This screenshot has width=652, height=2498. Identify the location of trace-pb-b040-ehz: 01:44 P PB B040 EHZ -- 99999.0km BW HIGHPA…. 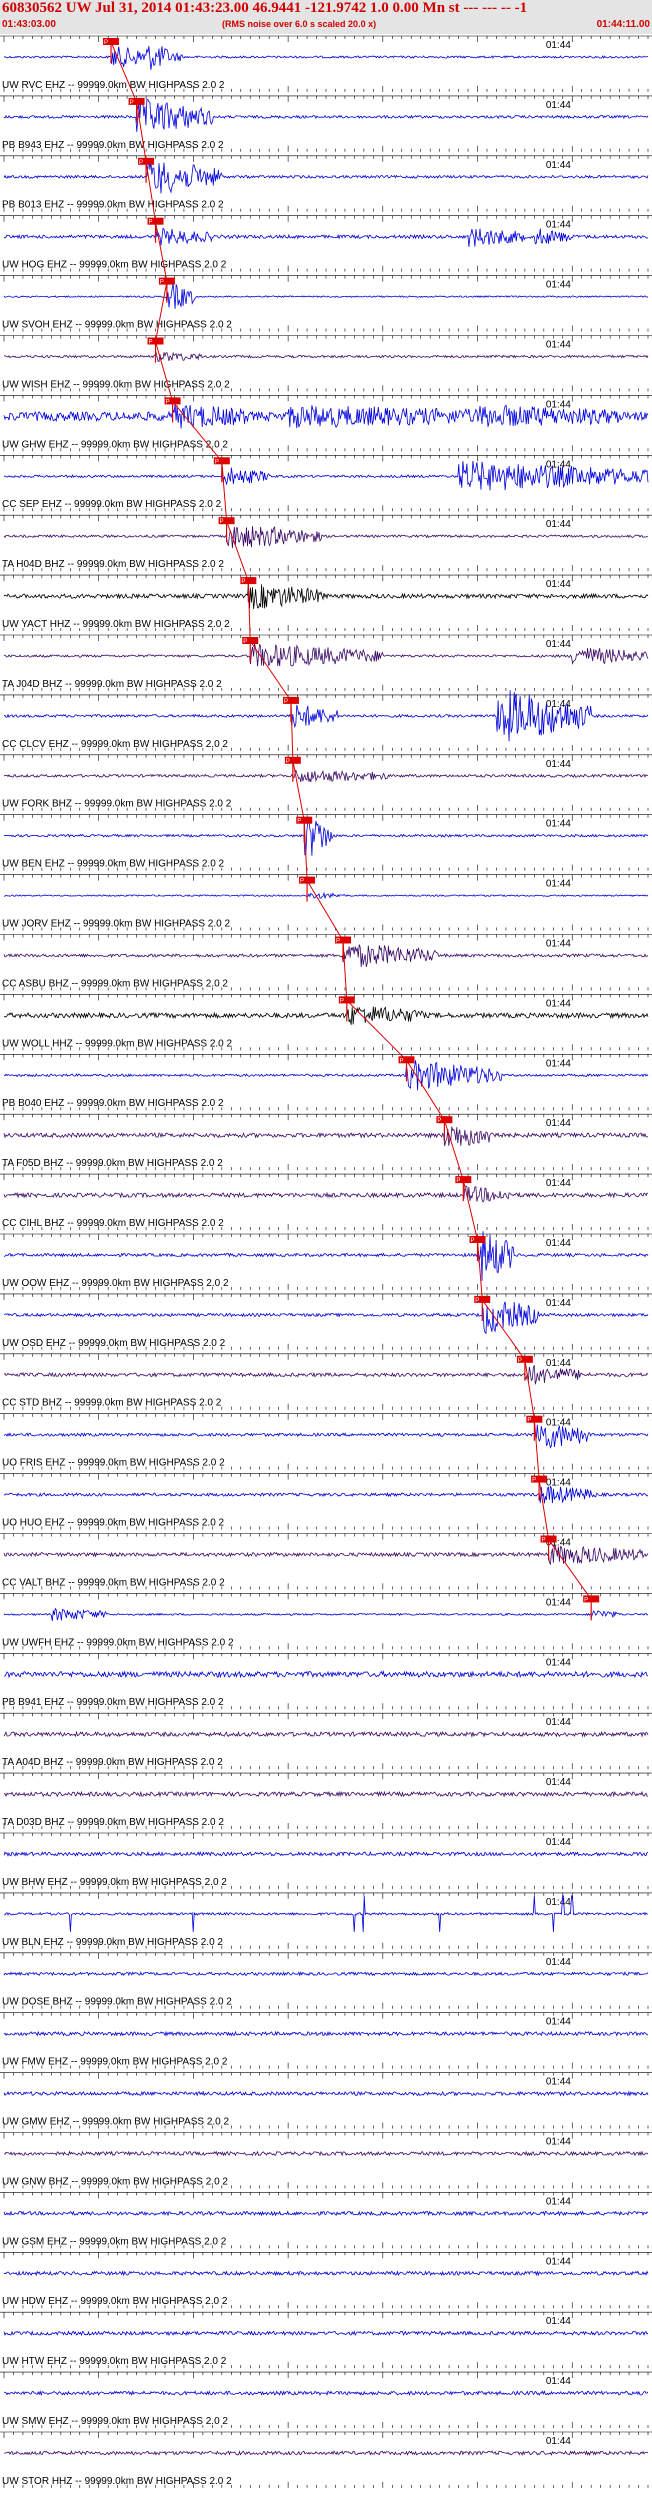
(326, 1082).